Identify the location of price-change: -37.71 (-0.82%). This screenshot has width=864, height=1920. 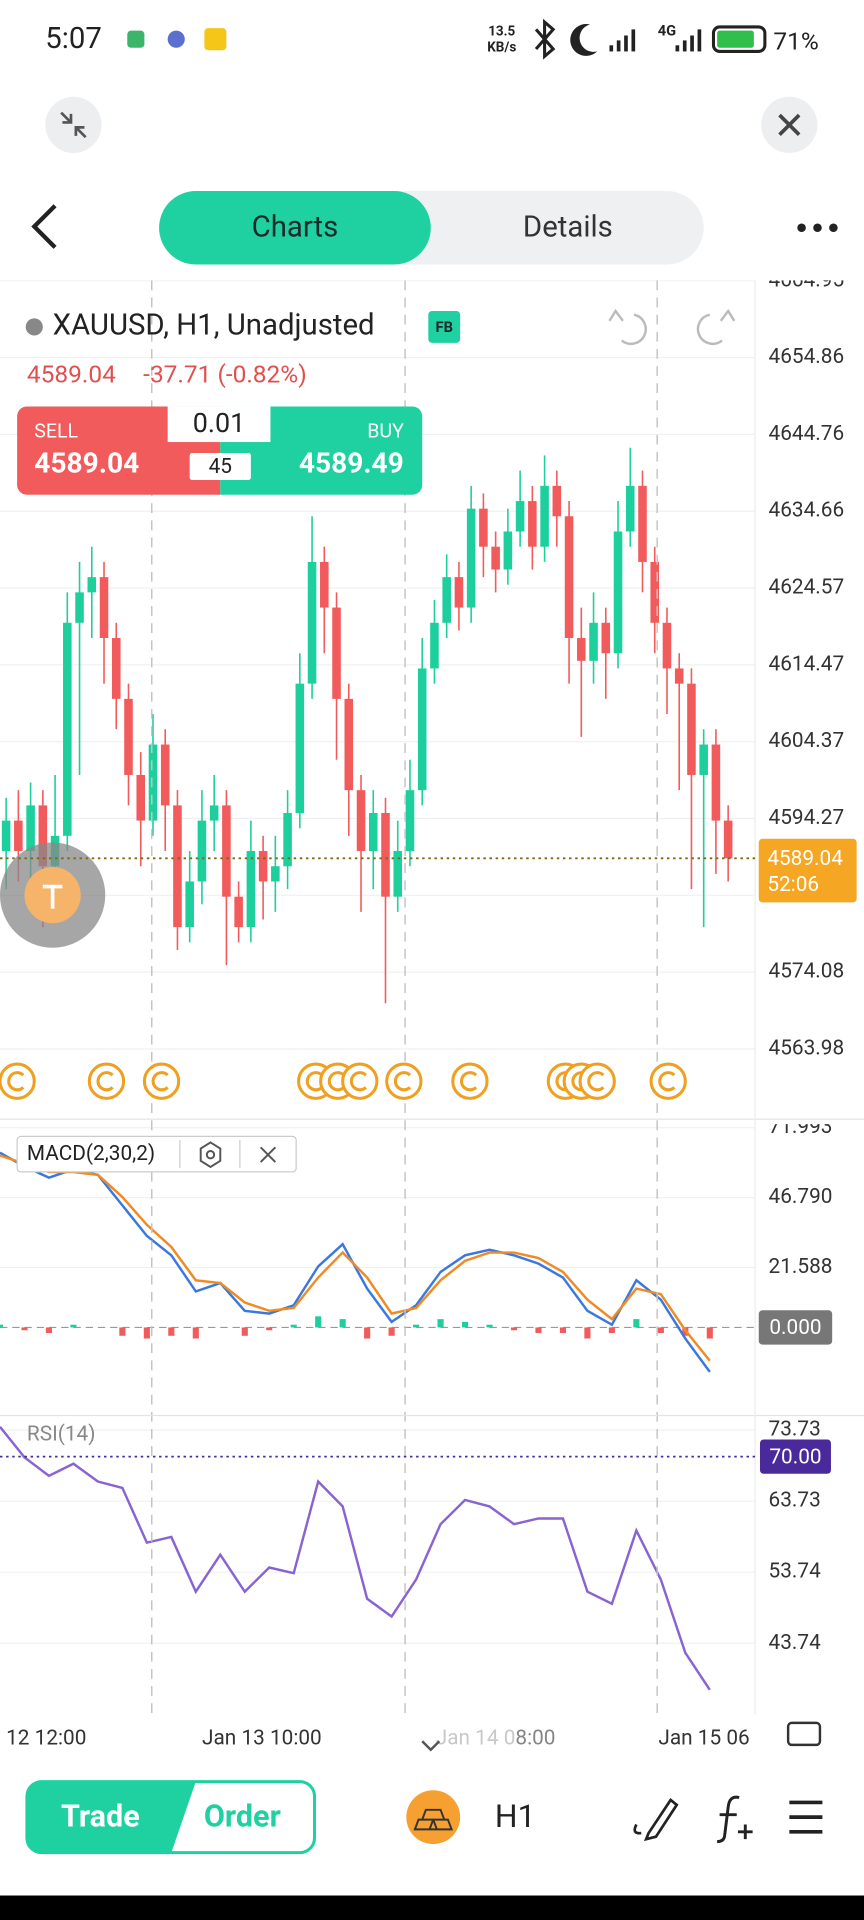
(225, 373).